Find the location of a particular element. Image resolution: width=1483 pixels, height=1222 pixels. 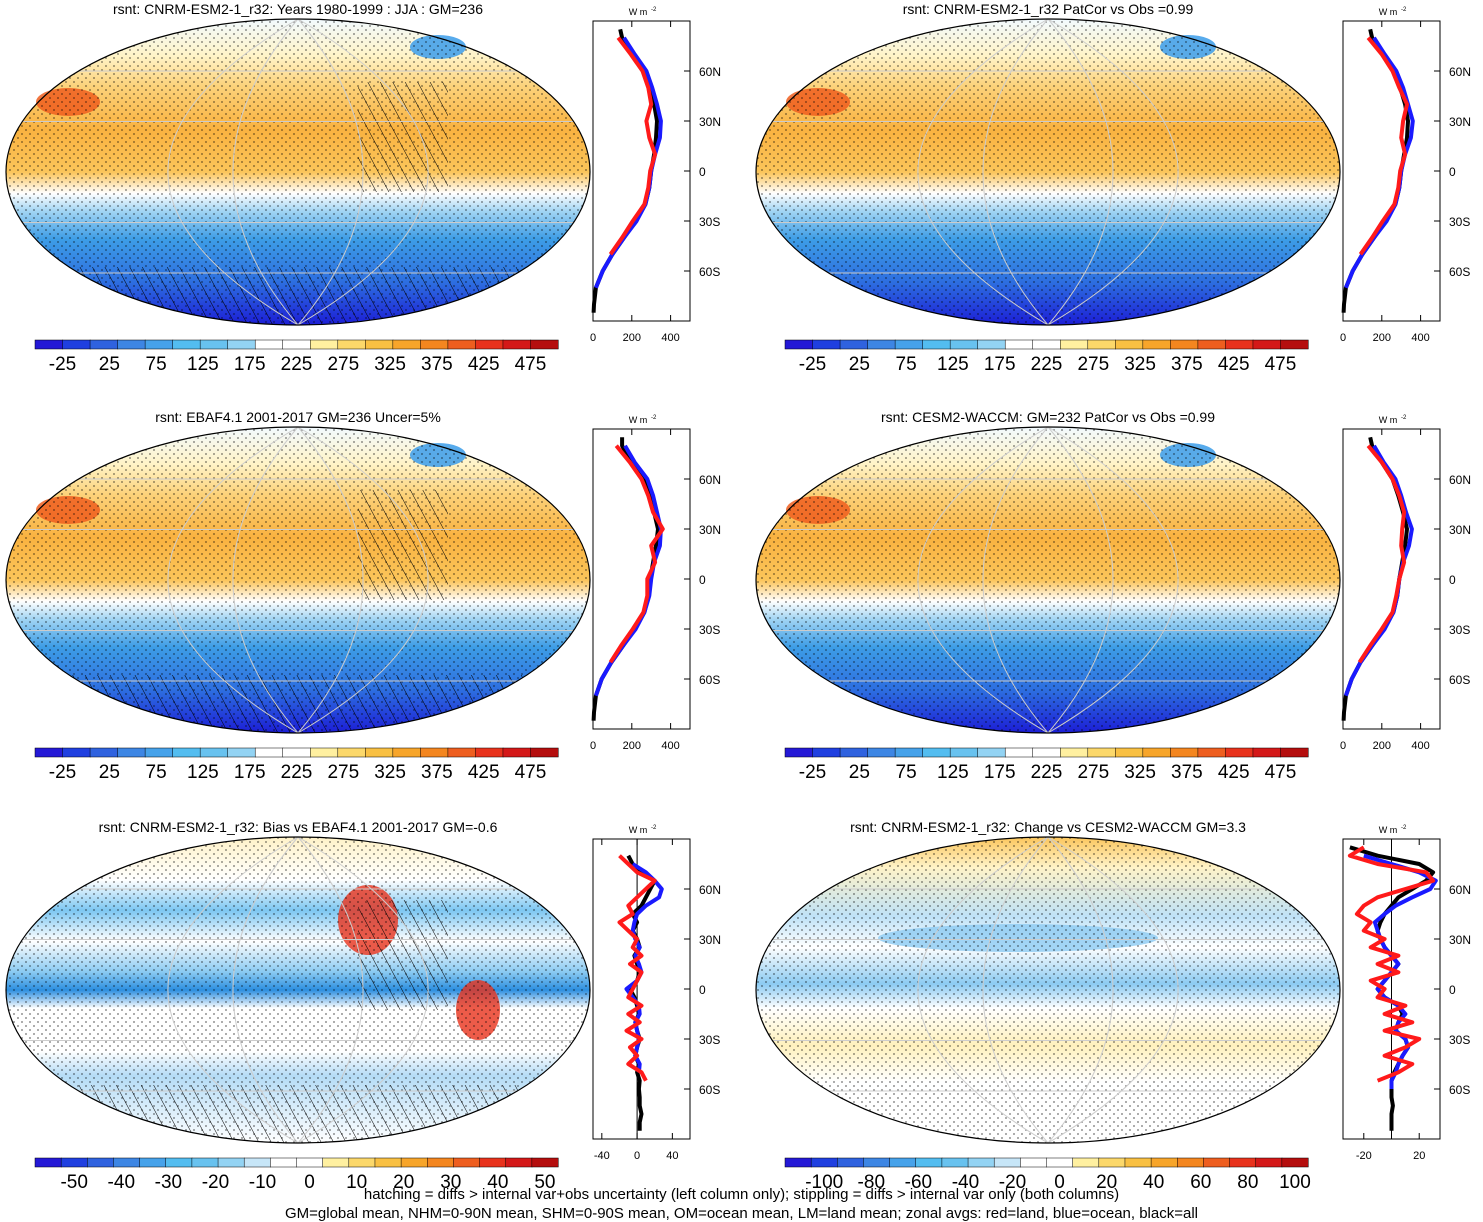

x-tick-label: 0 is located at coordinates (637, 1156).